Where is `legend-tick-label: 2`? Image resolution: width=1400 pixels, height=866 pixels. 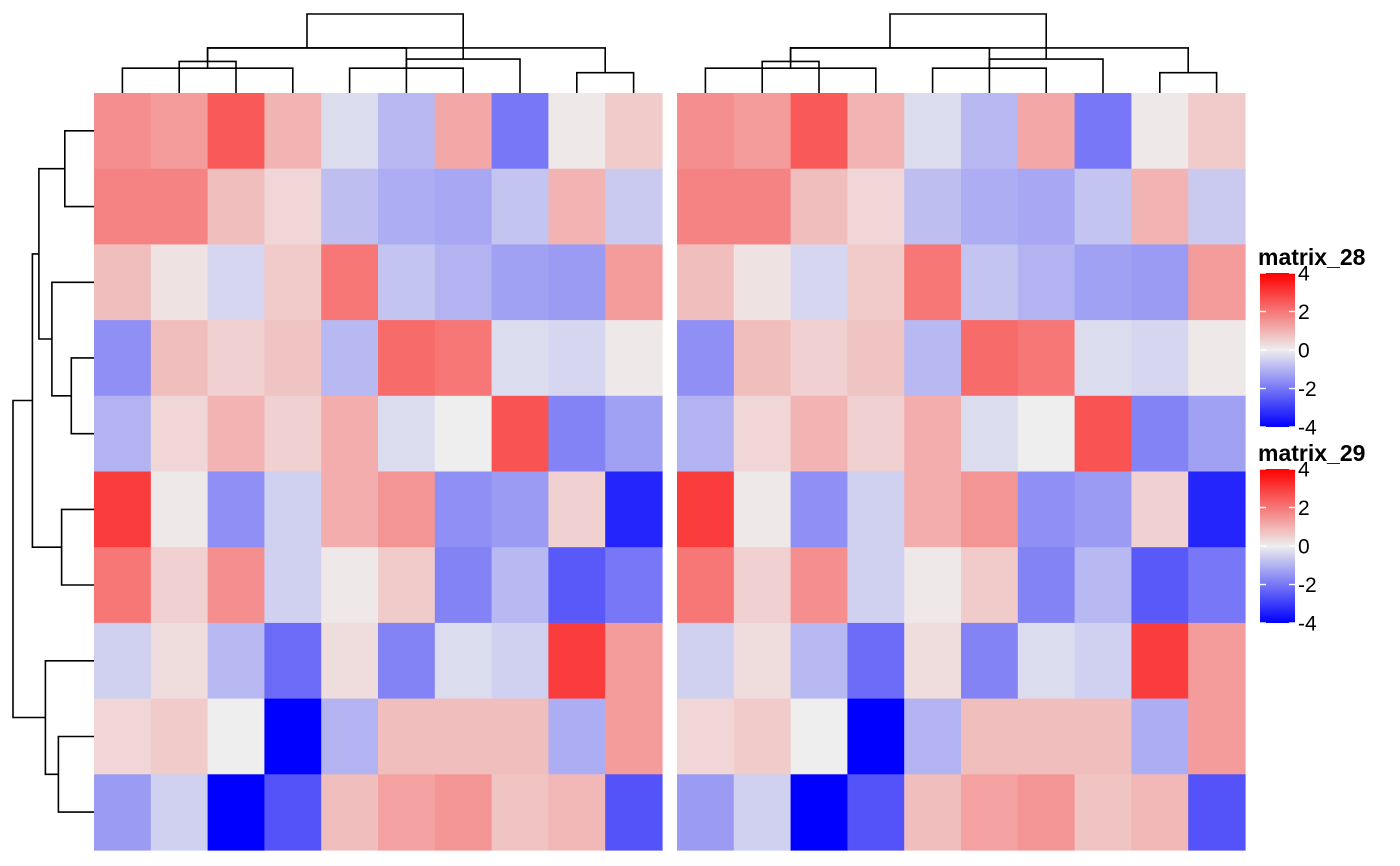 legend-tick-label: 2 is located at coordinates (1304, 312).